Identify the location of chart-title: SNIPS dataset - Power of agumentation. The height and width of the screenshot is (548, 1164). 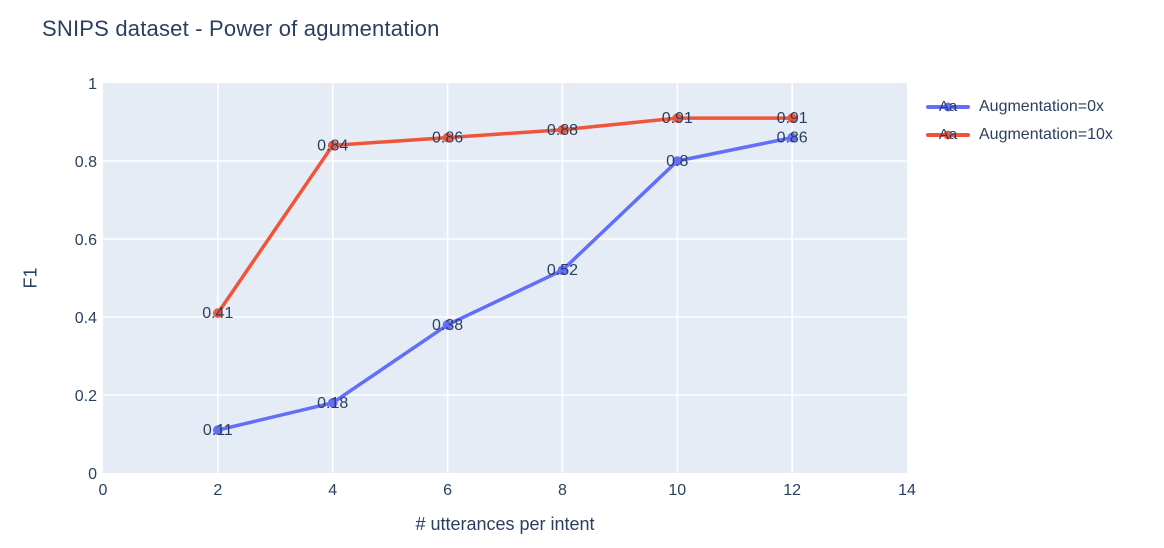
(241, 28).